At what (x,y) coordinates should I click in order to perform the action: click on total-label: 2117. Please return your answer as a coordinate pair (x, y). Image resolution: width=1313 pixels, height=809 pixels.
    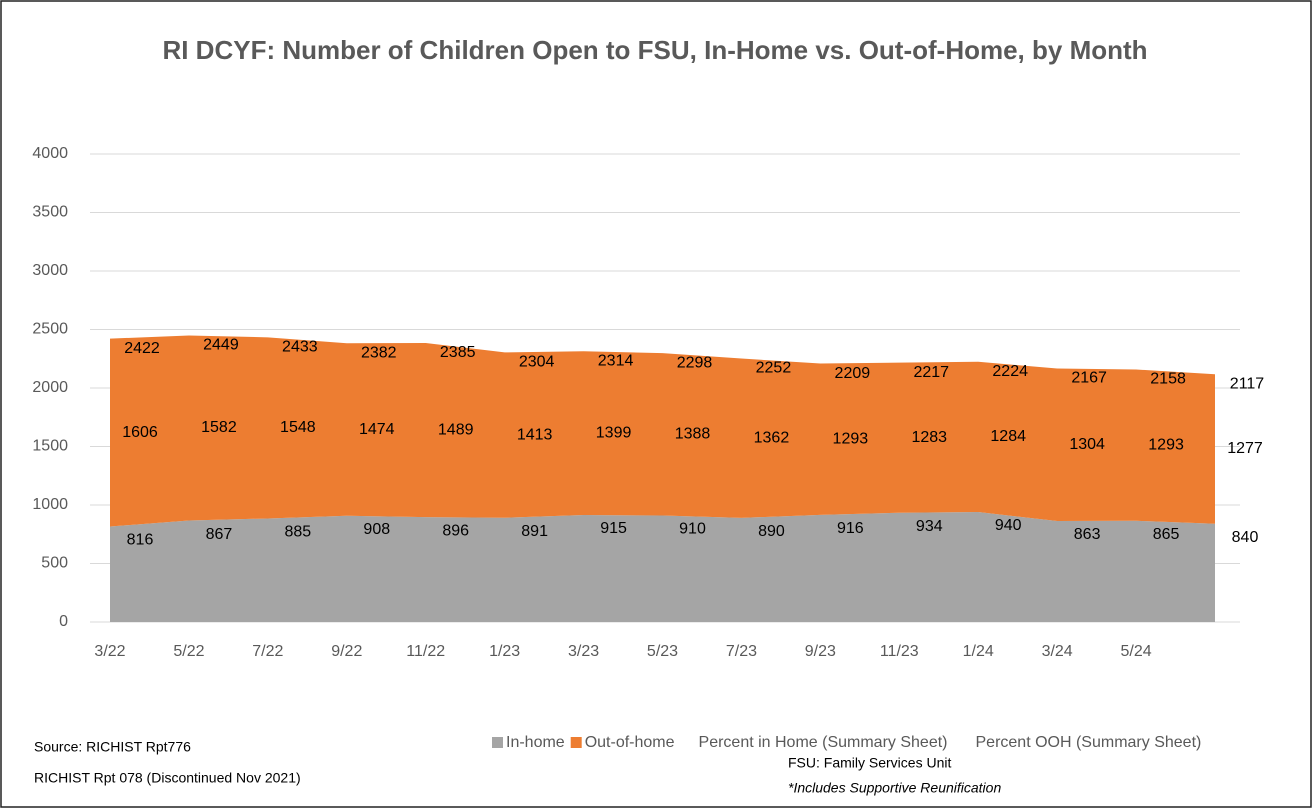
    Looking at the image, I should click on (1247, 384).